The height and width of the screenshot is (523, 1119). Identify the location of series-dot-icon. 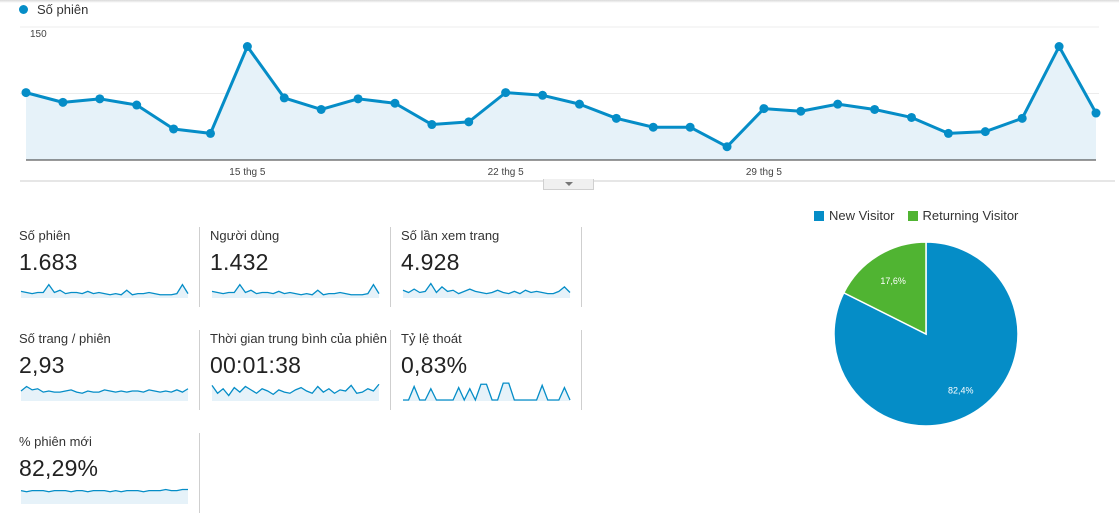
(23, 9).